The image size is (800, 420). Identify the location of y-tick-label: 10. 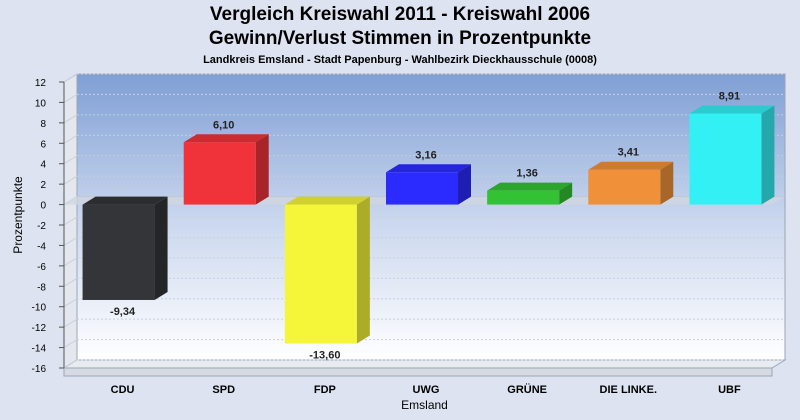
(41, 103).